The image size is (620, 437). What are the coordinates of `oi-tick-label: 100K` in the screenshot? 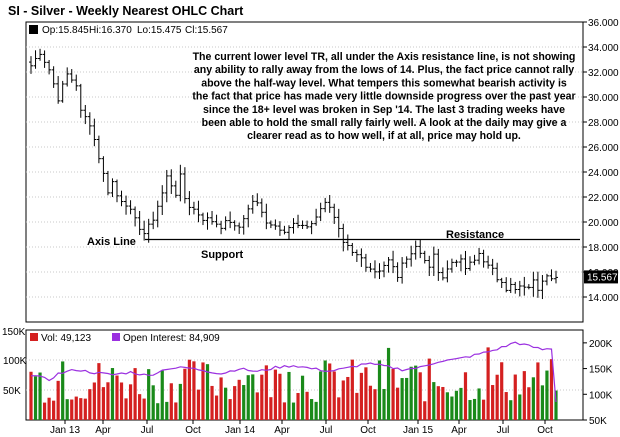 It's located at (601, 395).